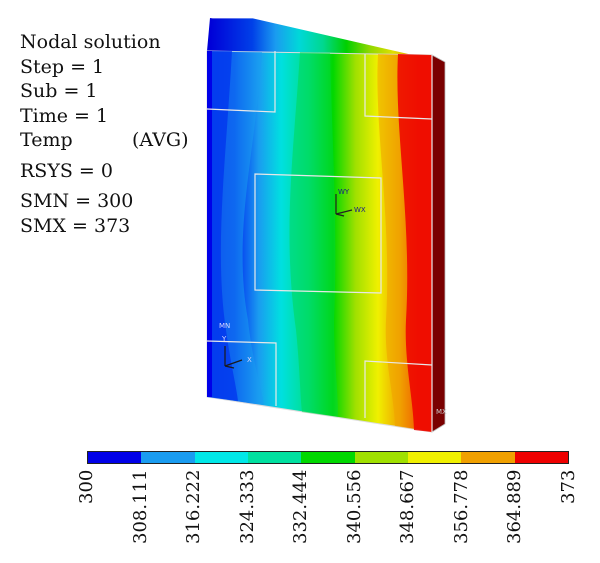 Image resolution: width=600 pixels, height=563 pixels. I want to click on info-rsys: RSYS = 0, so click(66, 170).